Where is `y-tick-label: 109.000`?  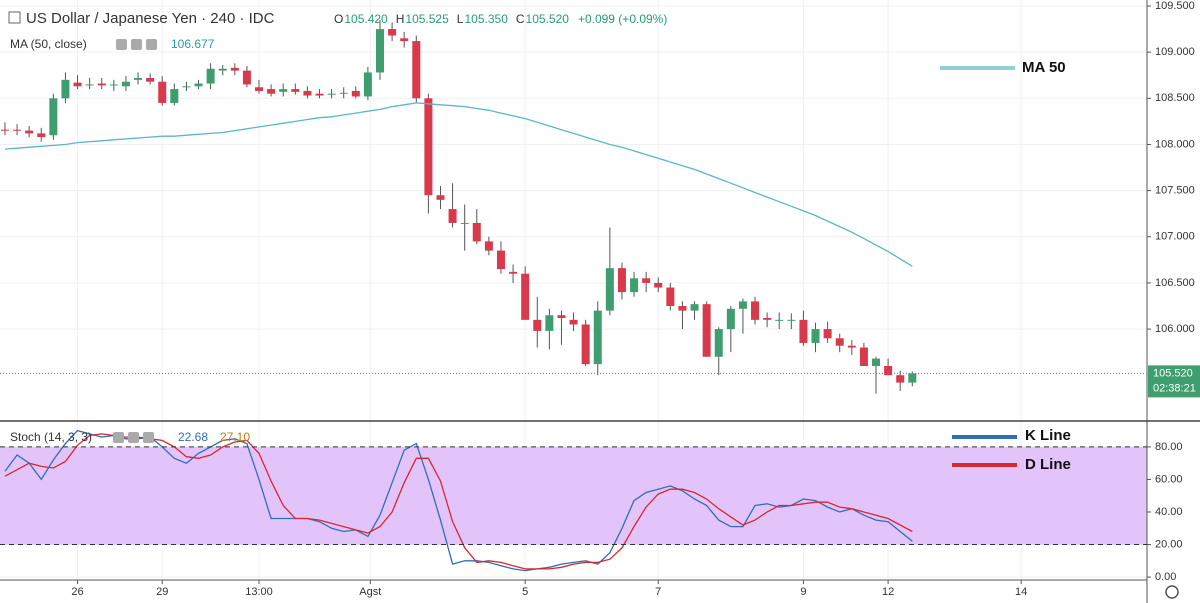 y-tick-label: 109.000 is located at coordinates (1175, 52).